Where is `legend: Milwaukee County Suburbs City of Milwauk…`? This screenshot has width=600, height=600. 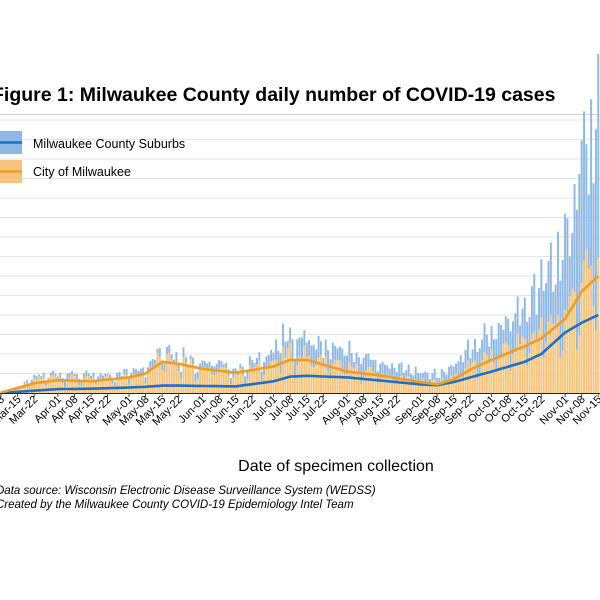
legend: Milwaukee County Suburbs City of Milwauk… is located at coordinates (92, 157).